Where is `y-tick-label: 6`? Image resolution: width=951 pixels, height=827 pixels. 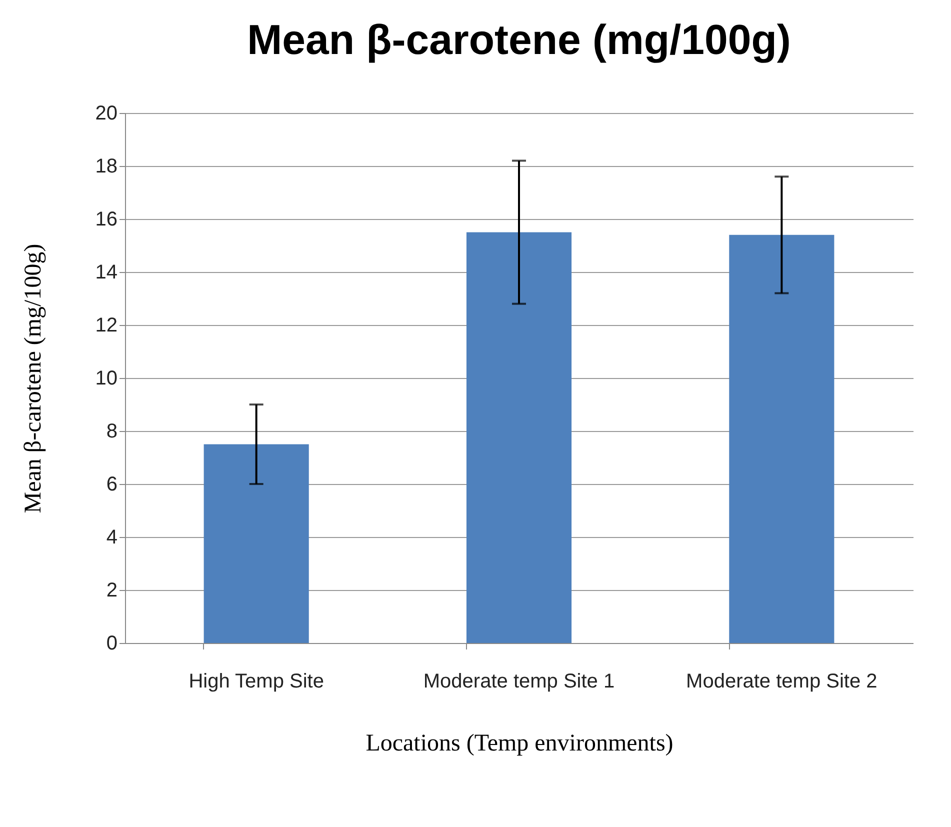 y-tick-label: 6 is located at coordinates (112, 485).